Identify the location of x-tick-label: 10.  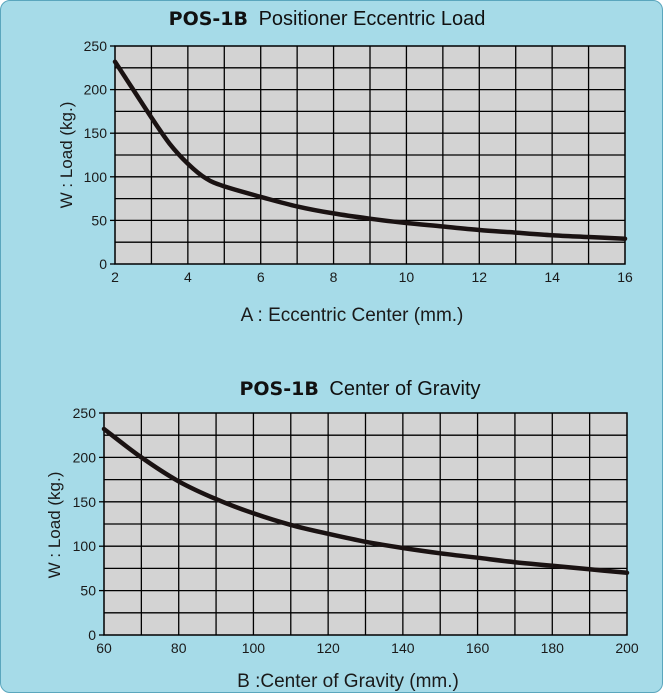
(407, 277).